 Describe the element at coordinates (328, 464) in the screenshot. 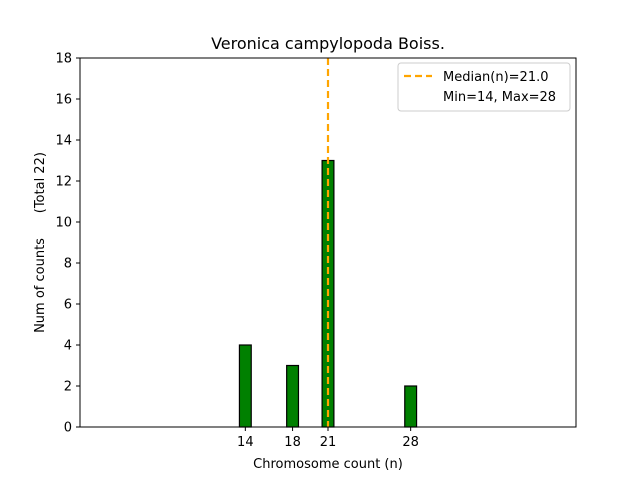

I see `x-axis-label: Chromosome count (n)` at that location.